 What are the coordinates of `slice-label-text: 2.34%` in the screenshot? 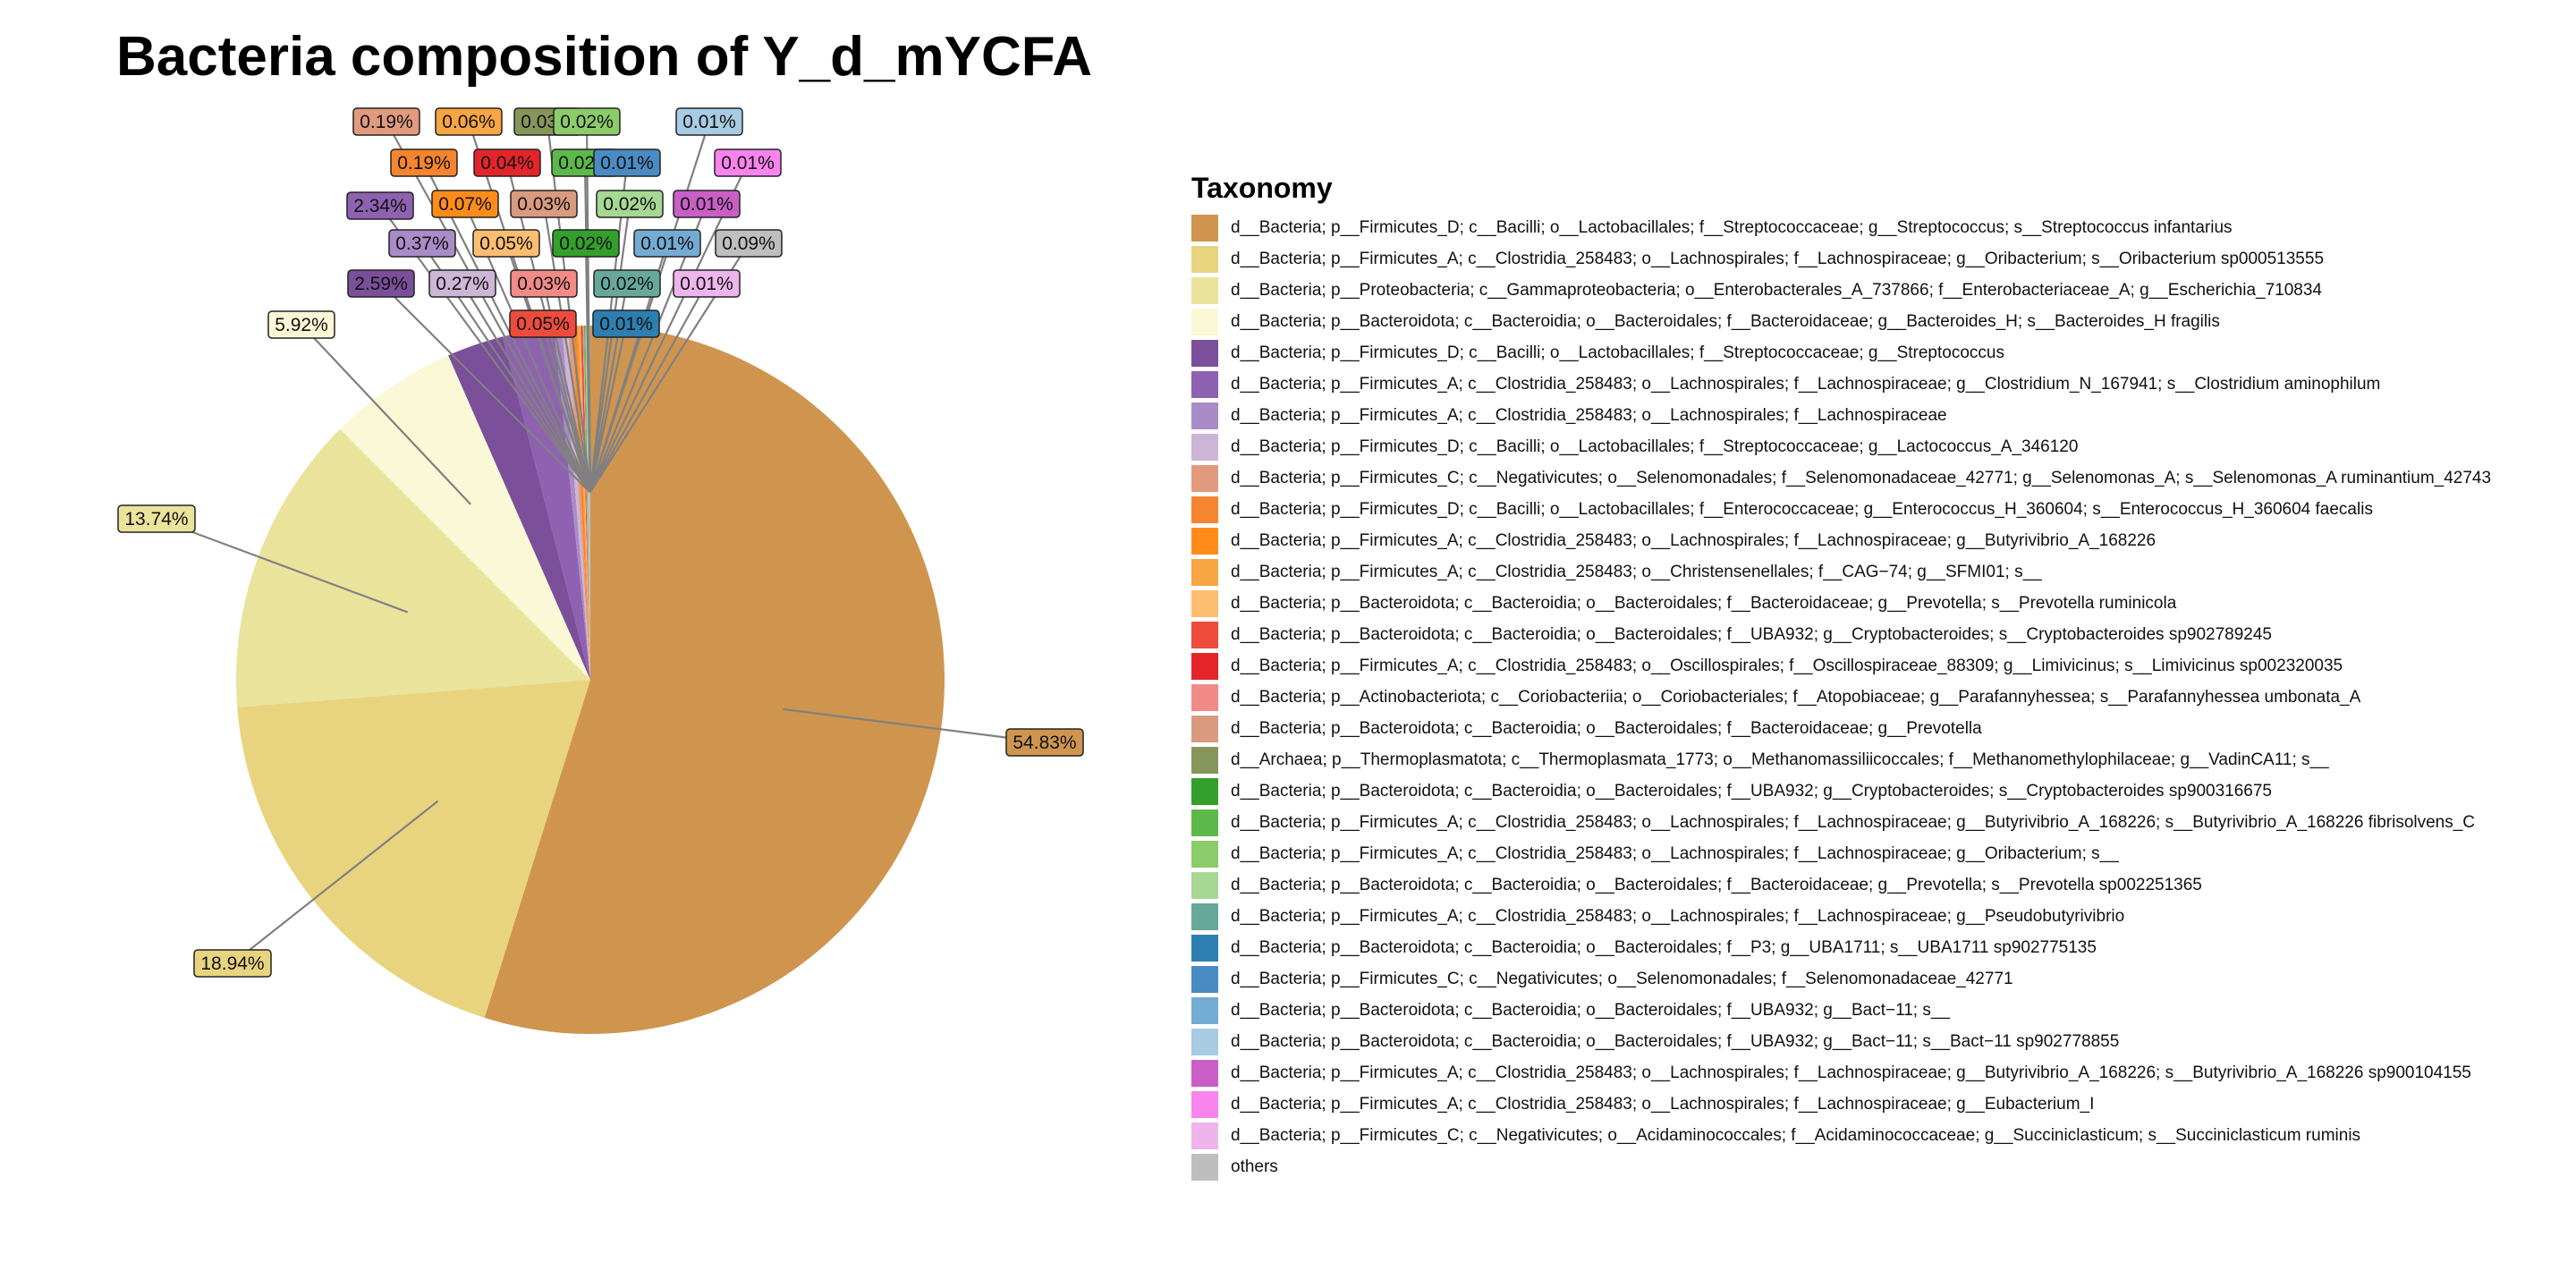 It's located at (380, 206).